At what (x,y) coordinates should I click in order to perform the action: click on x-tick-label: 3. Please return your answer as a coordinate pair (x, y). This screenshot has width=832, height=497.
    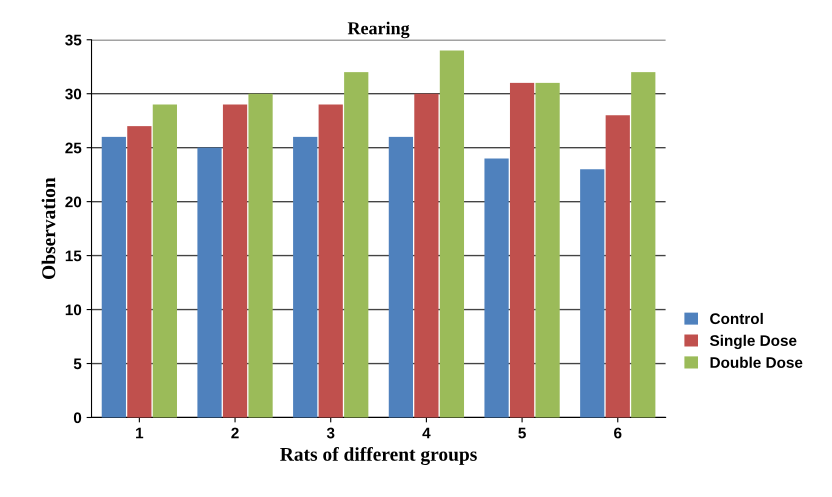
    Looking at the image, I should click on (330, 433).